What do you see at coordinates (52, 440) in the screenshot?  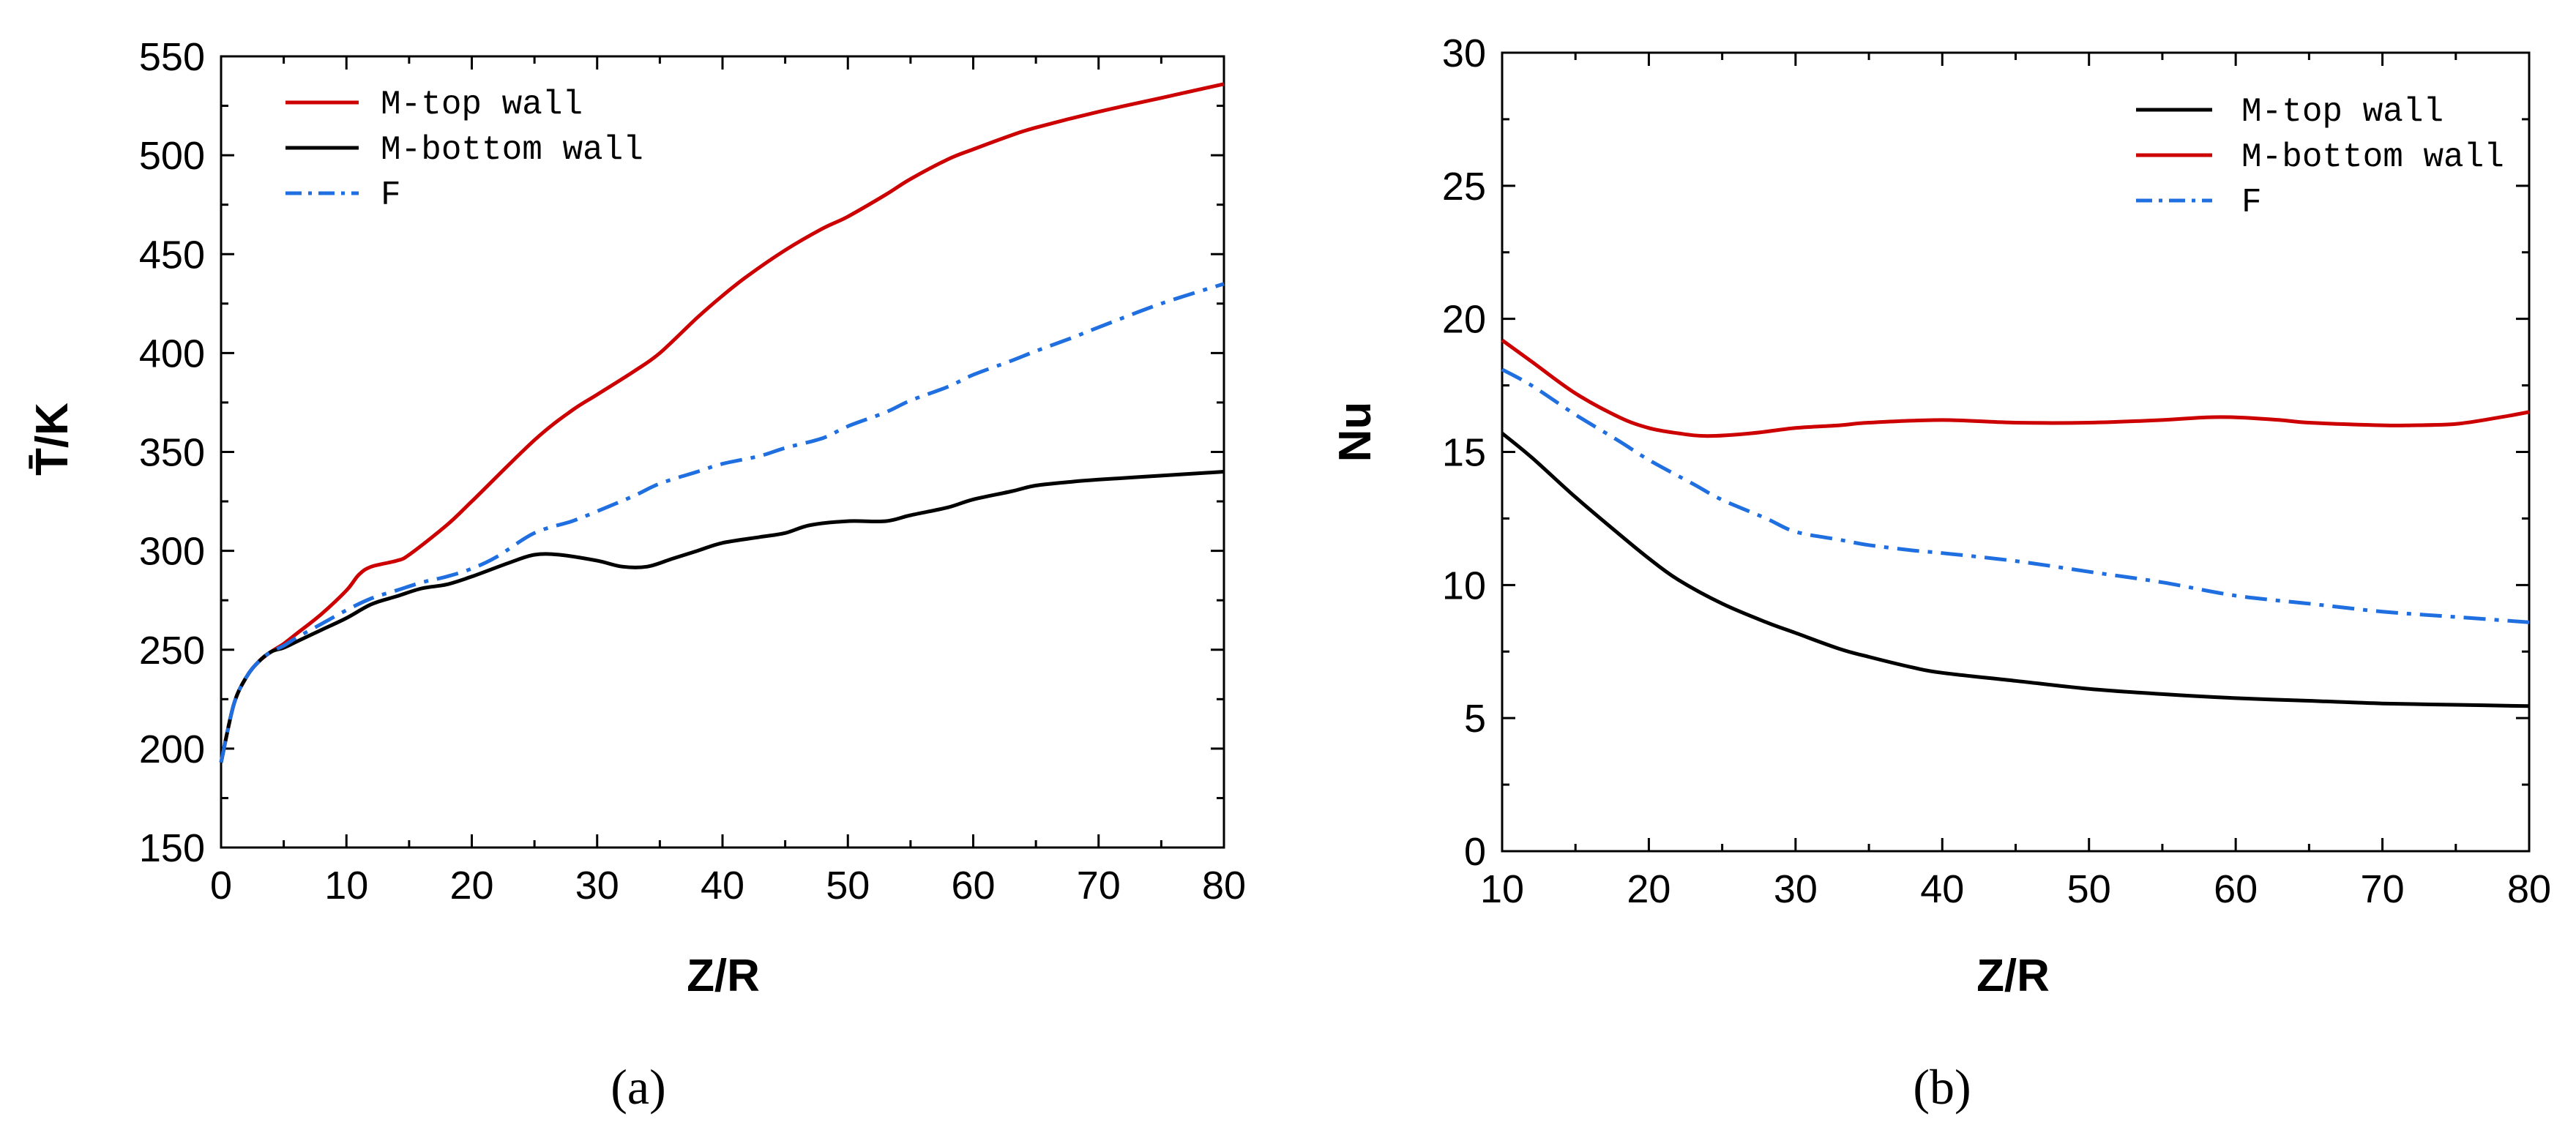 I see `y-axis-title-a: T̄/K` at bounding box center [52, 440].